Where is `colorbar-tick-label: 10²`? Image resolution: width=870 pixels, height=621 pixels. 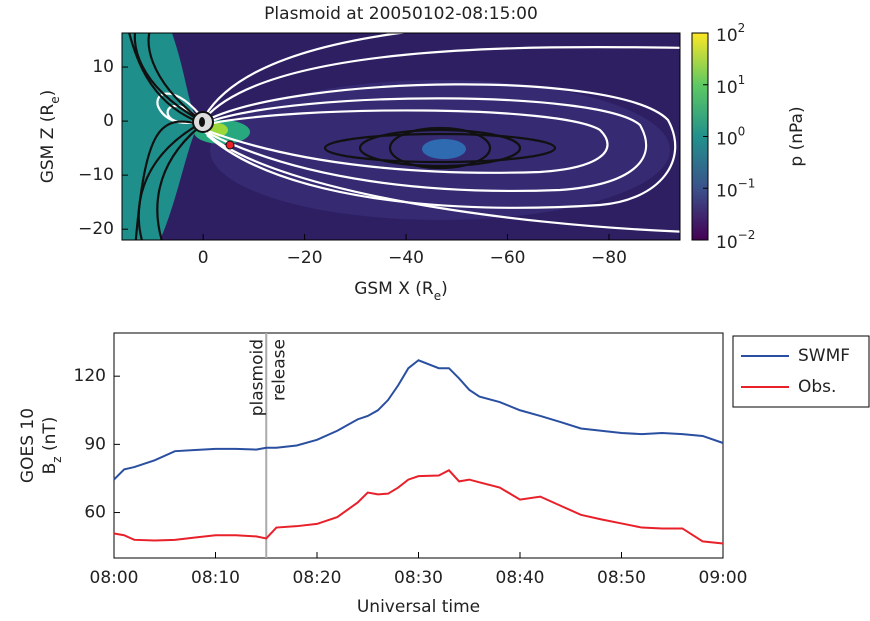 colorbar-tick-label: 10² is located at coordinates (730, 34).